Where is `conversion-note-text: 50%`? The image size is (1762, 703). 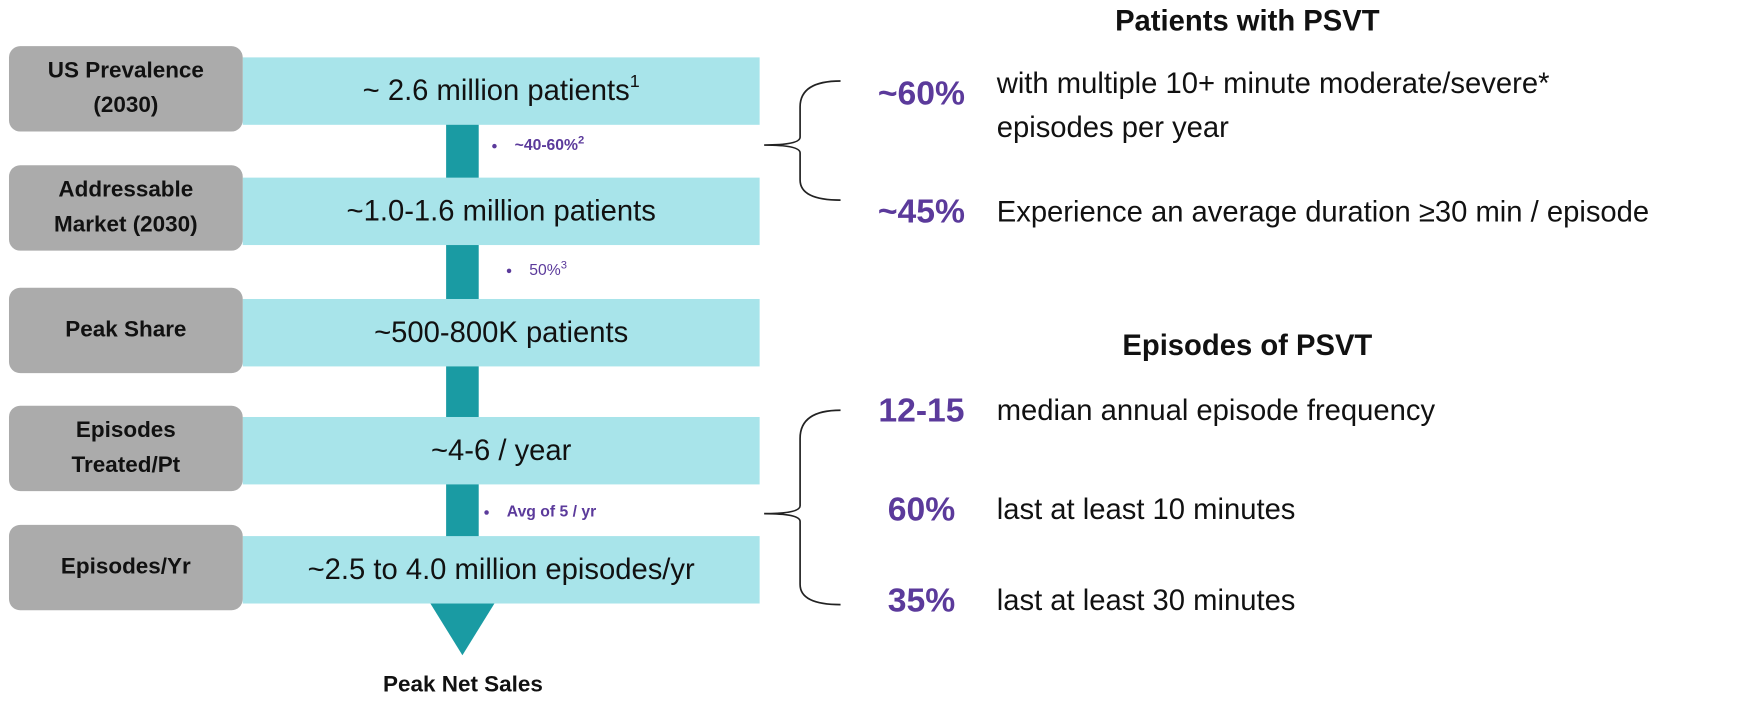
conversion-note-text: 50% is located at coordinates (544, 270).